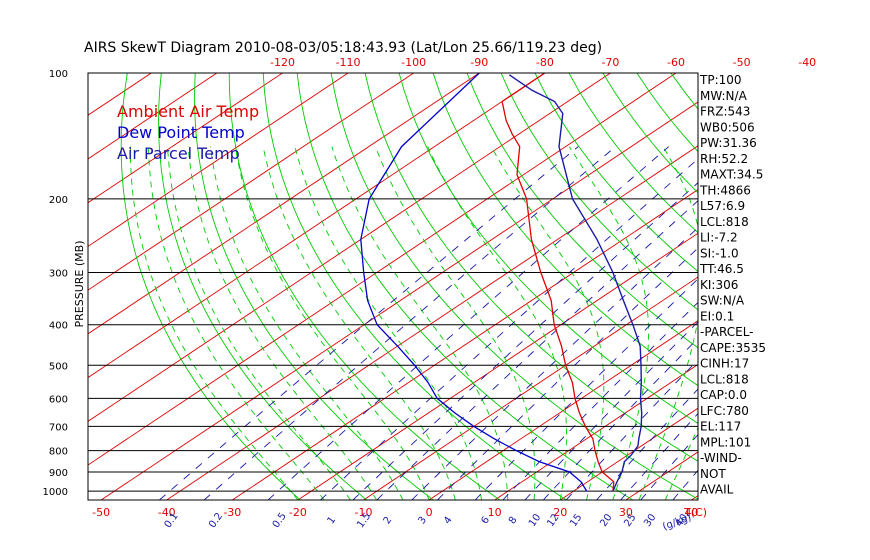  What do you see at coordinates (724, 411) in the screenshot?
I see `side-panel-entry: LFC:780` at bounding box center [724, 411].